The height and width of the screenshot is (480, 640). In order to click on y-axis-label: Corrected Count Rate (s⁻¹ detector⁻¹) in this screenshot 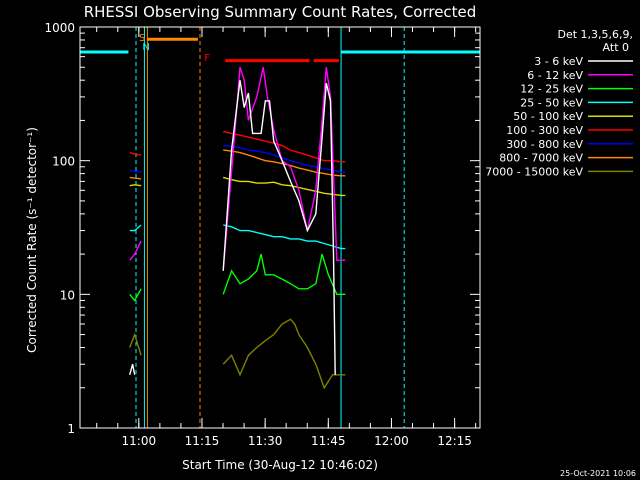, I will do `click(32, 240)`.